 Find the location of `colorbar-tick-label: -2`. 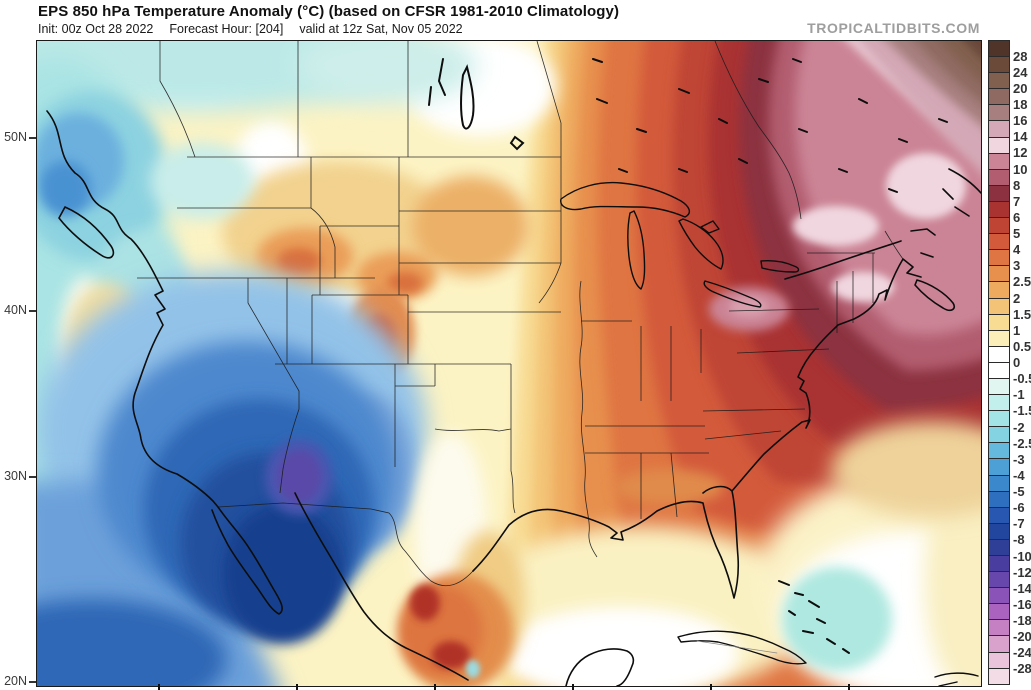

colorbar-tick-label: -2 is located at coordinates (1019, 427).